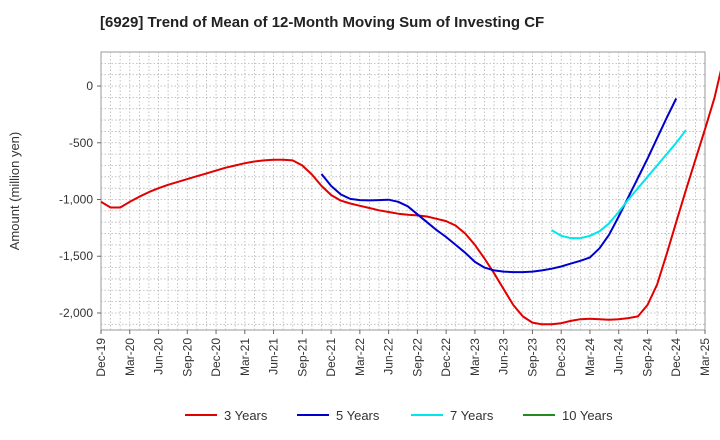  What do you see at coordinates (446, 357) in the screenshot?
I see `x-tick-label: Dec-22` at bounding box center [446, 357].